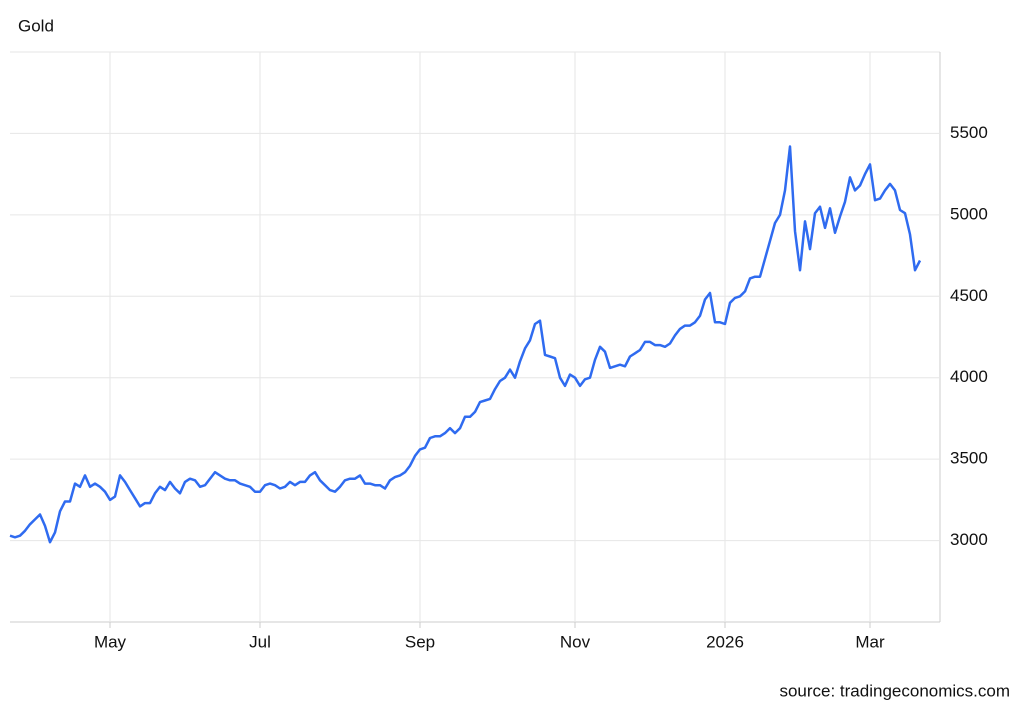 The height and width of the screenshot is (710, 1024). I want to click on y-tick-label: 4500, so click(969, 295).